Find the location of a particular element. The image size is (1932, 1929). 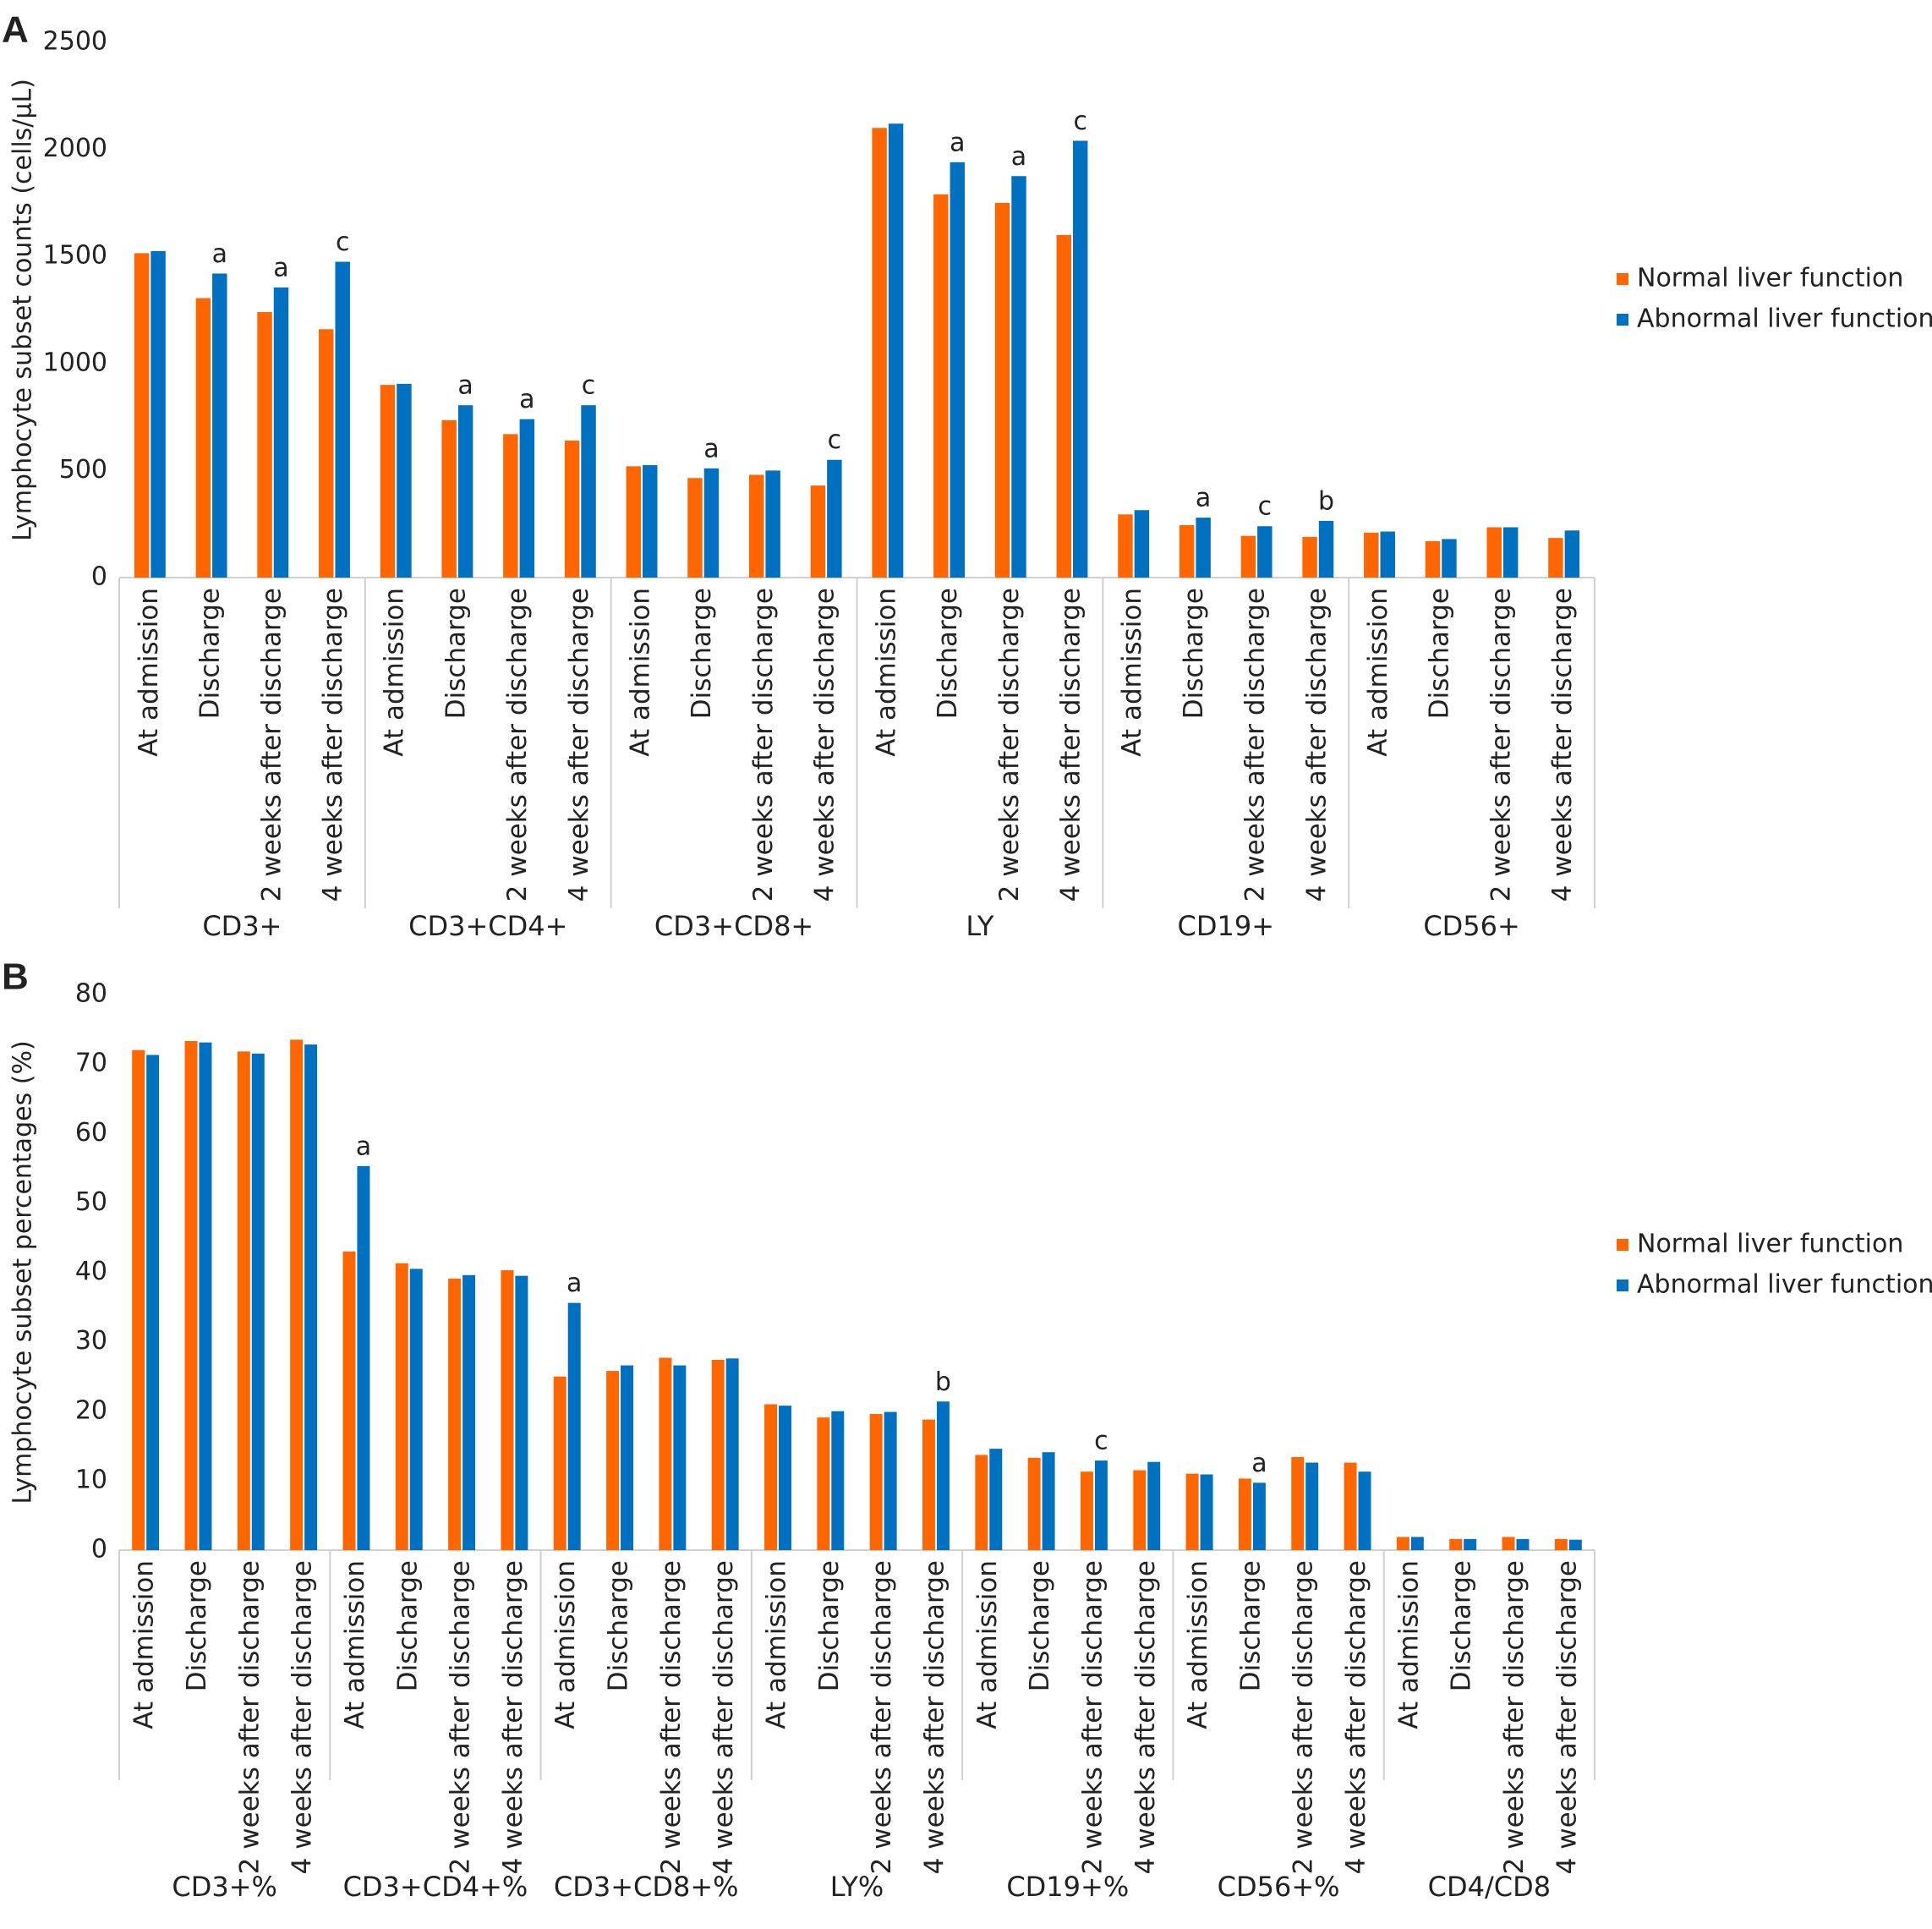

y-tick-label: 70 is located at coordinates (91, 1063).